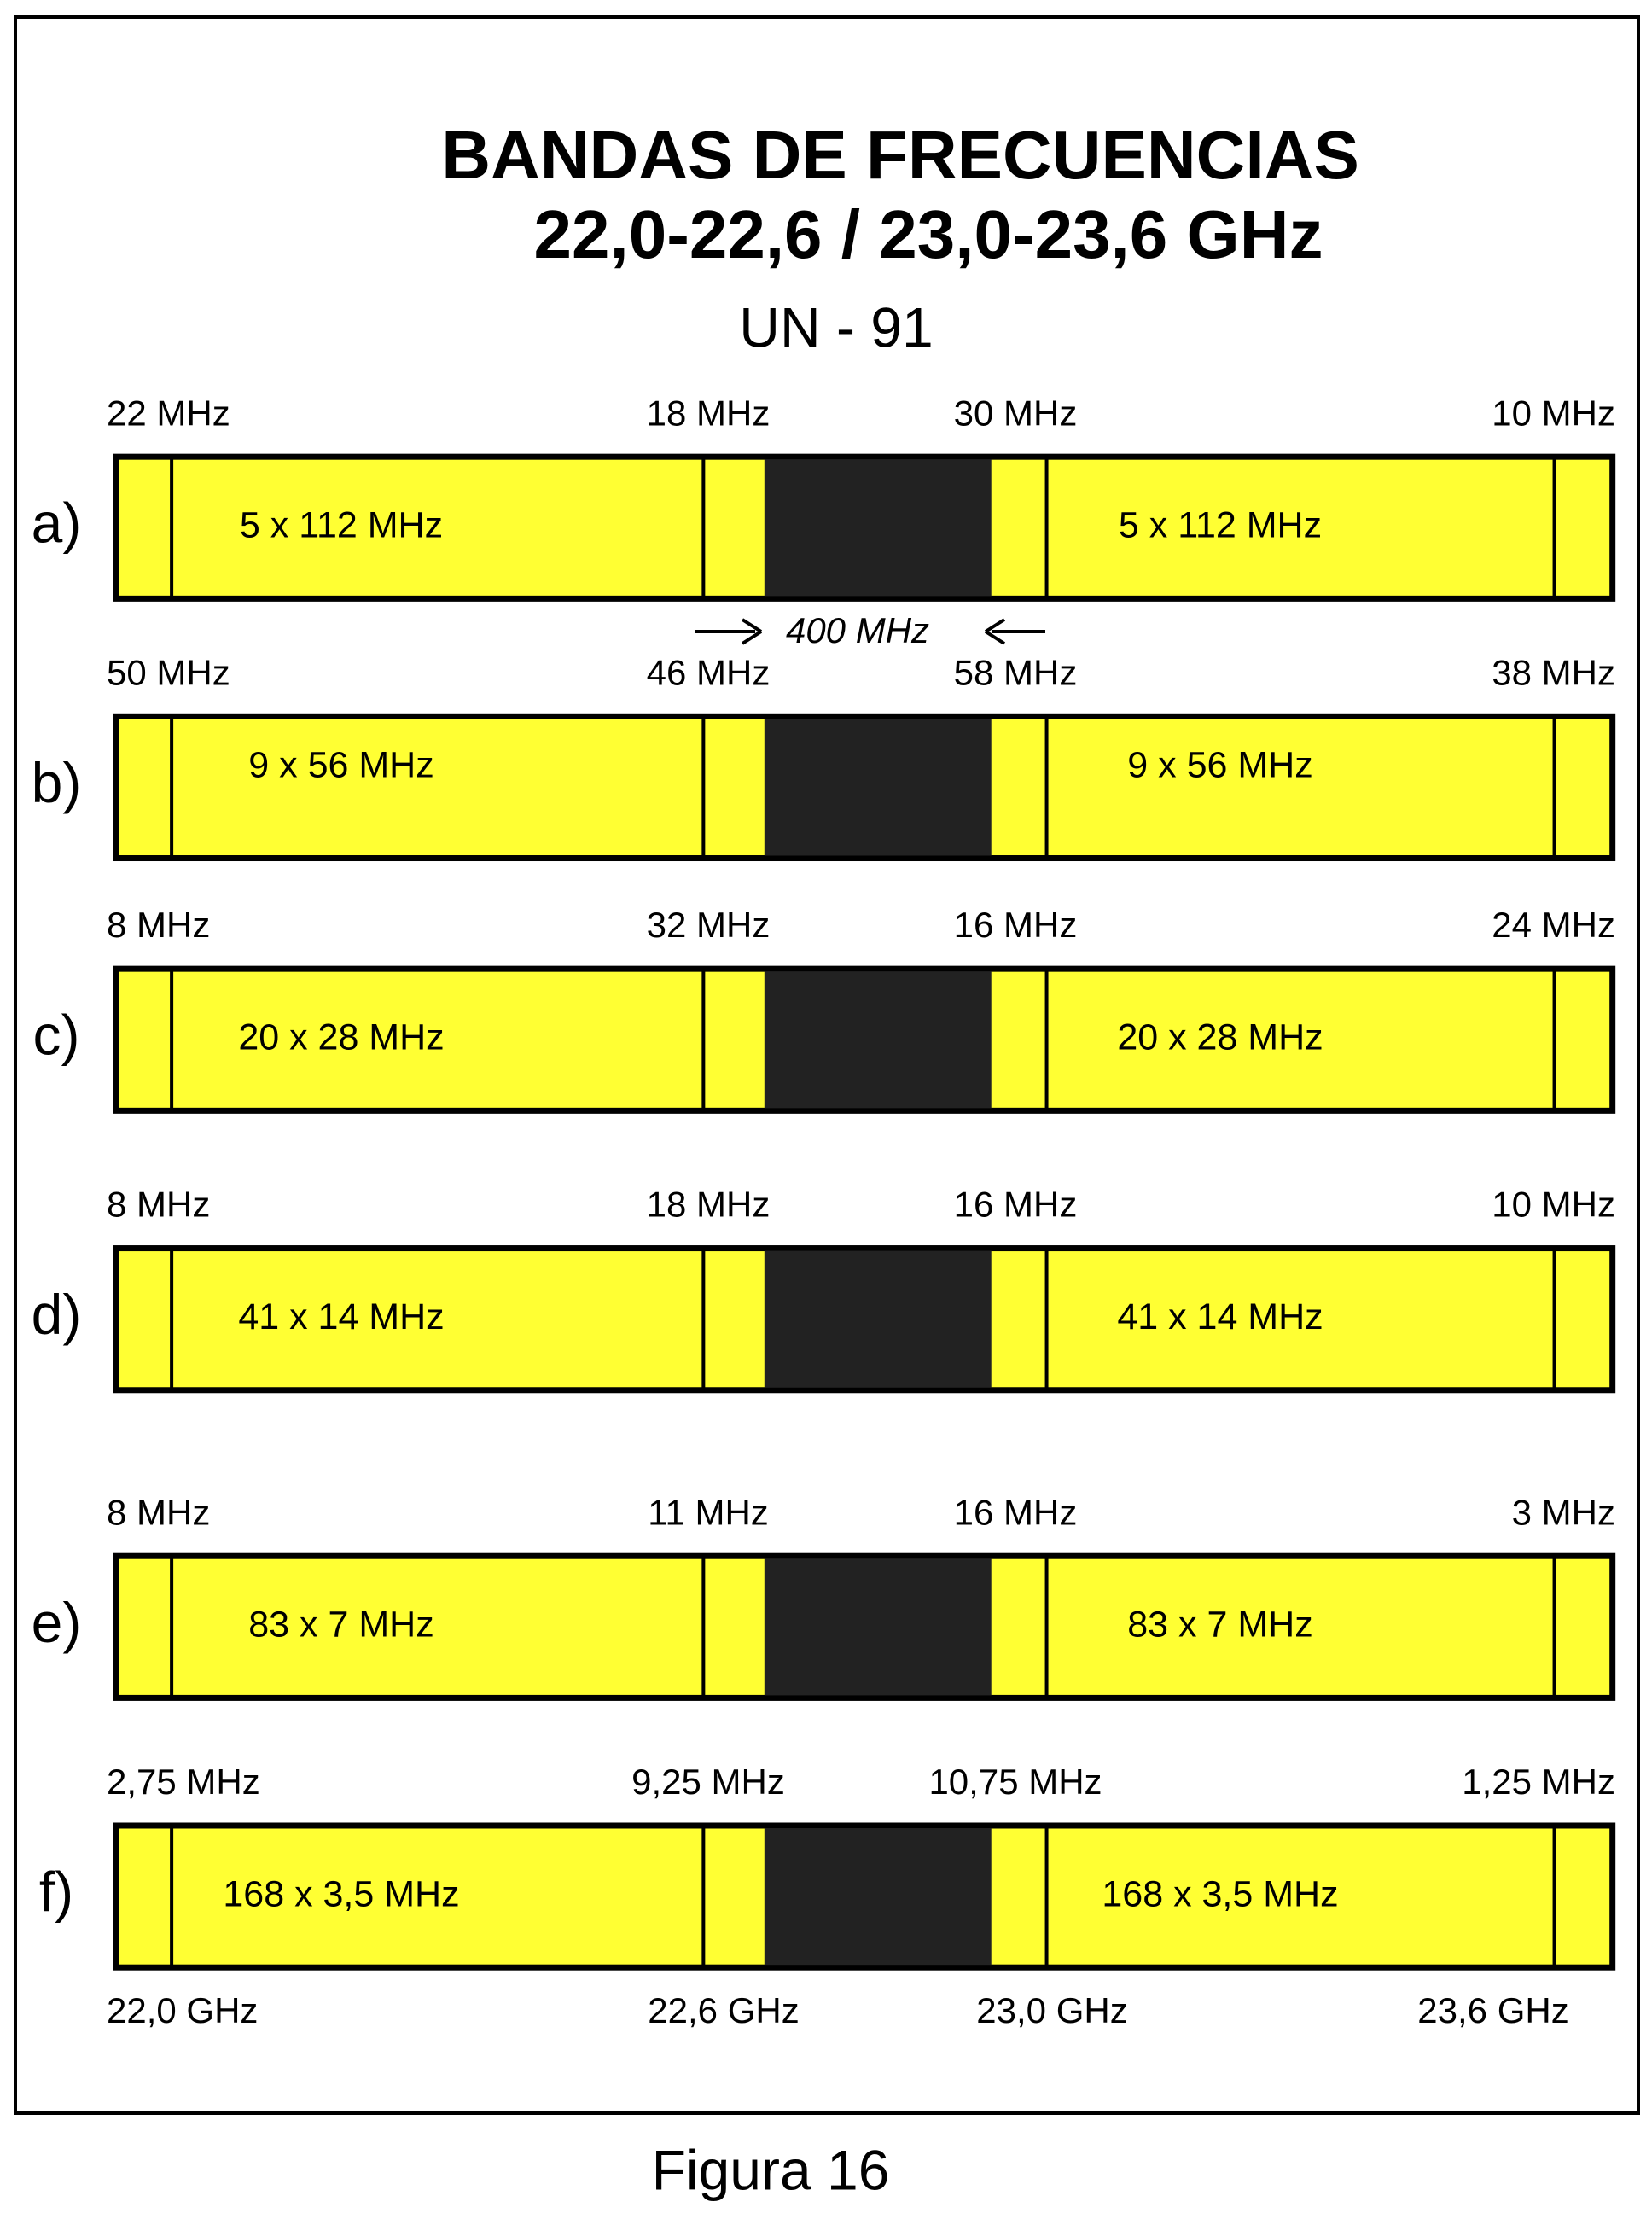 The image size is (1652, 2225). What do you see at coordinates (182, 2010) in the screenshot?
I see `axis-label: 22,0 GHz` at bounding box center [182, 2010].